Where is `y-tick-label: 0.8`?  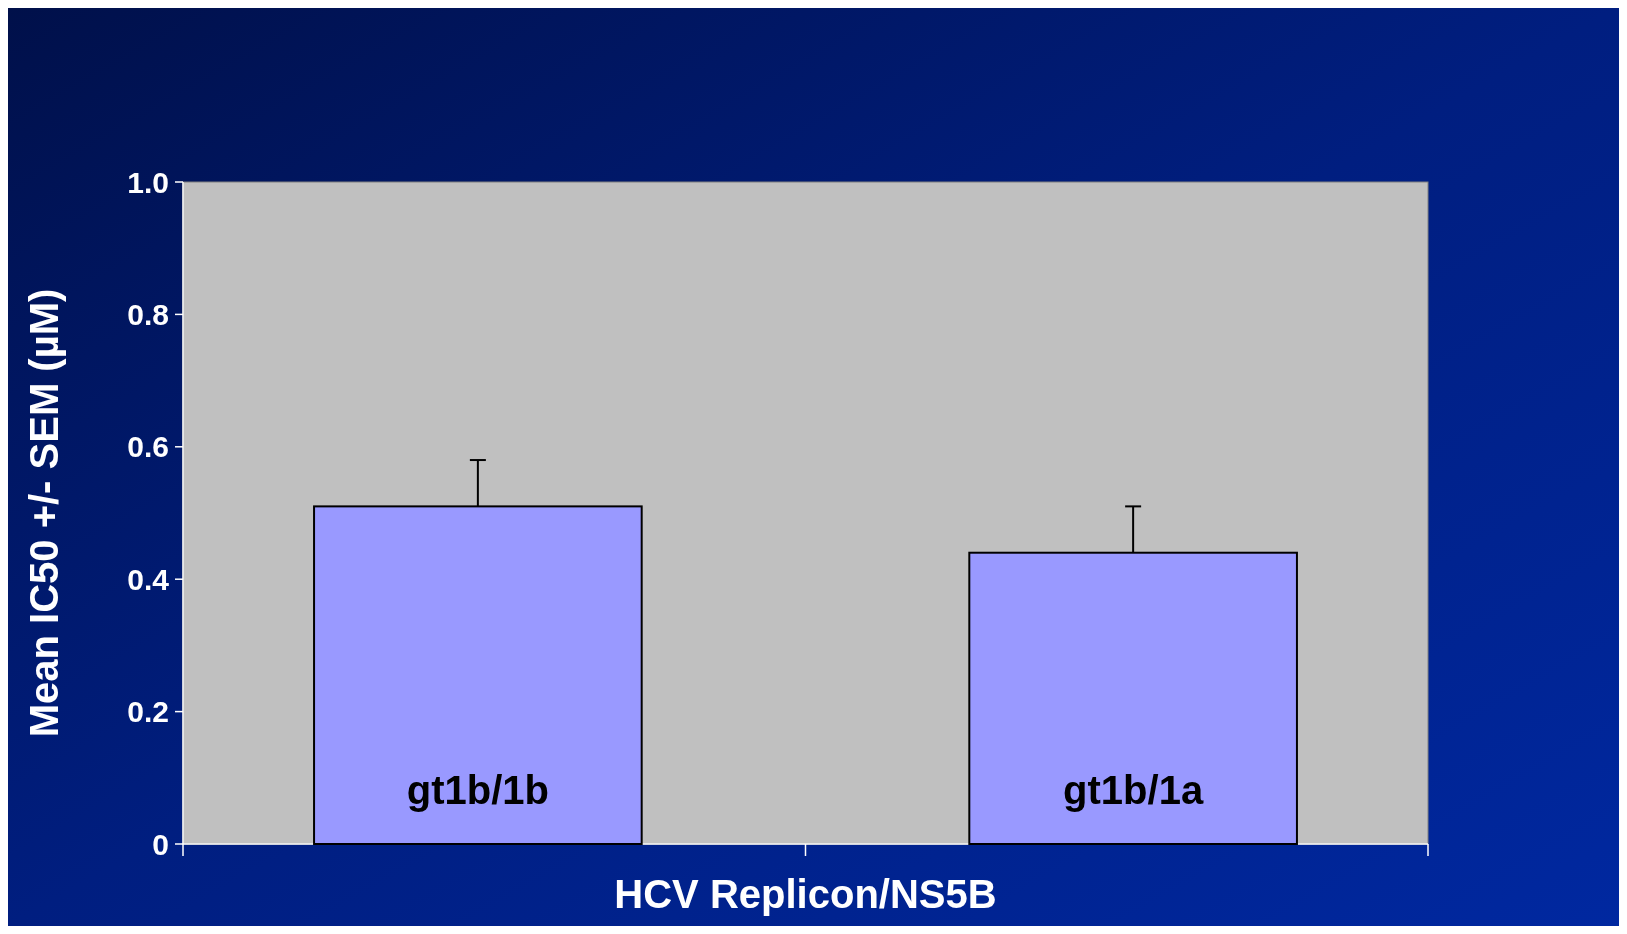 y-tick-label: 0.8 is located at coordinates (148, 314).